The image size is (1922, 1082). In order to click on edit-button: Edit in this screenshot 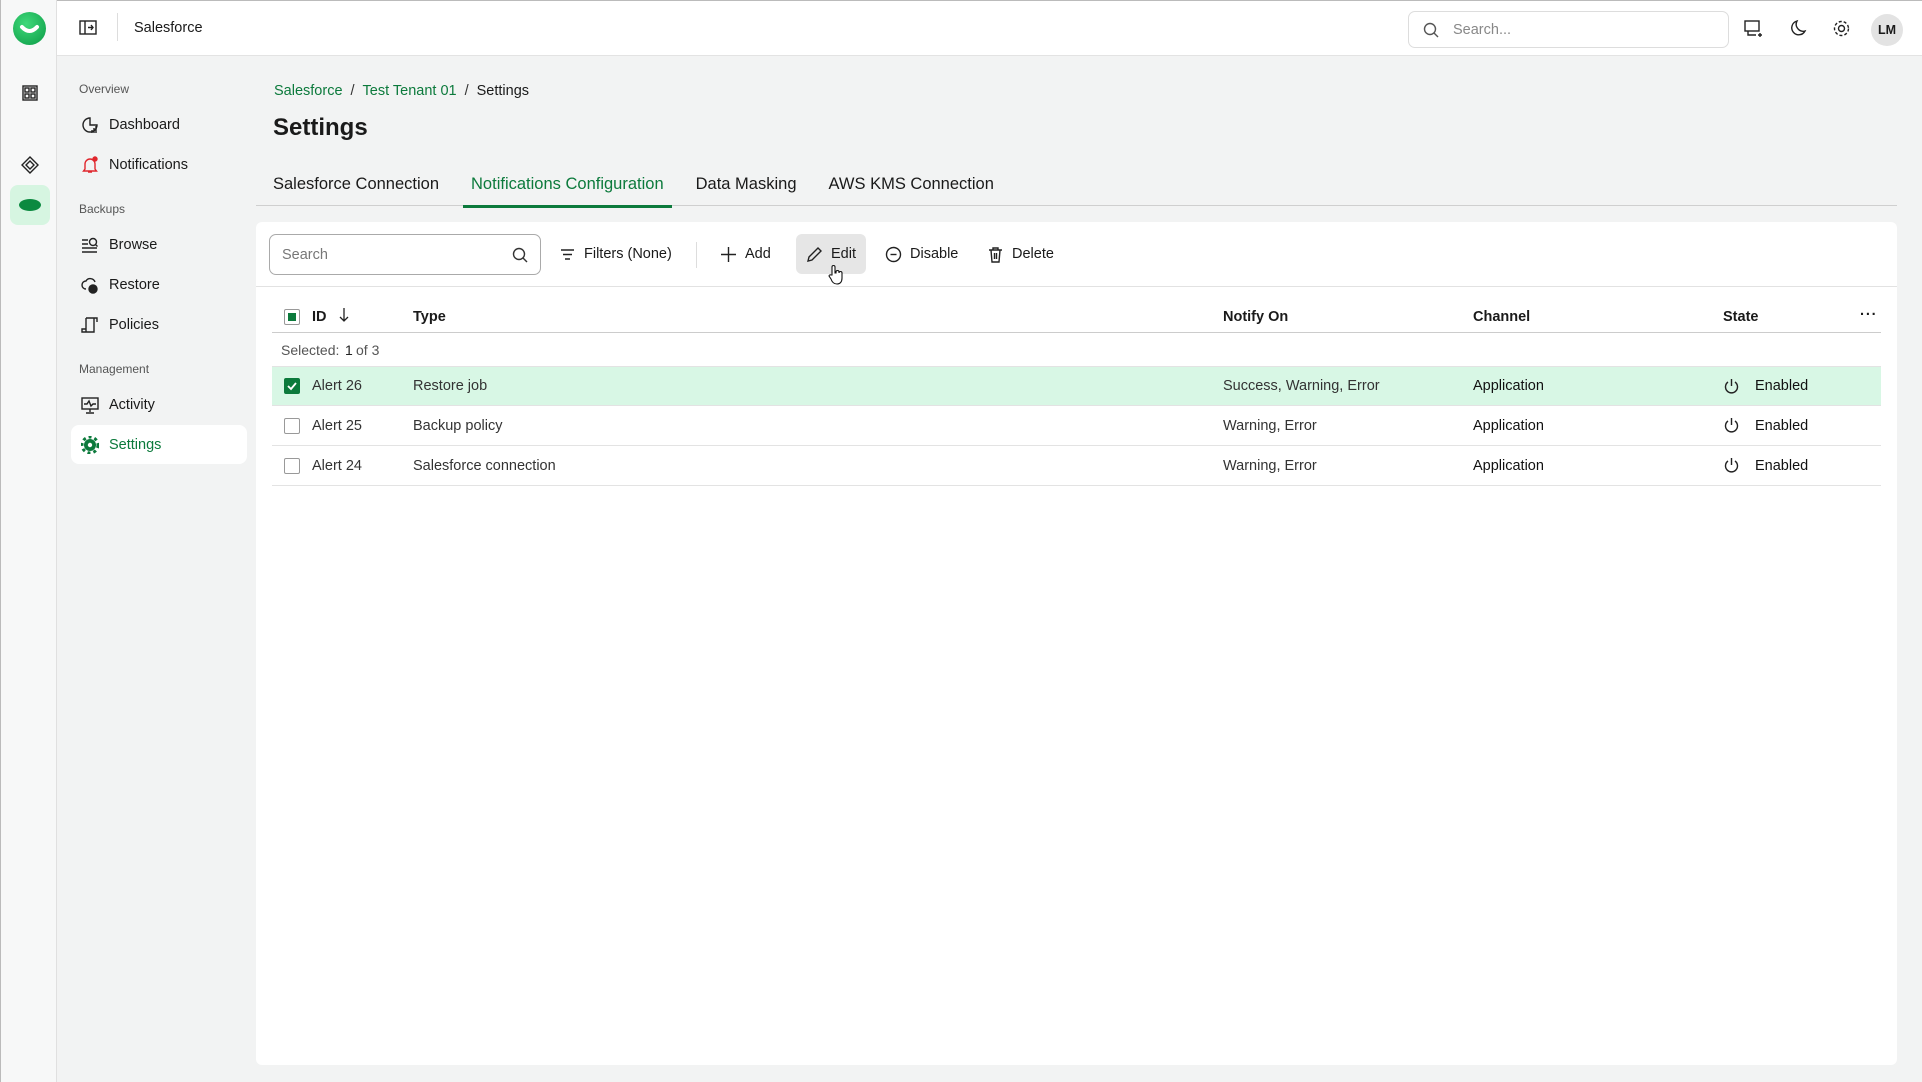, I will do `click(831, 254)`.